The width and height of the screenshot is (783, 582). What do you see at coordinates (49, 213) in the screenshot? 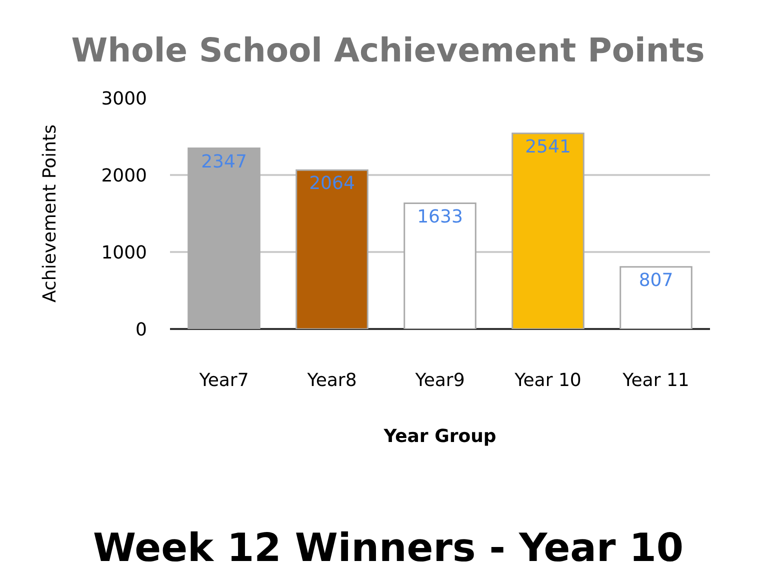
I see `y-axis-title: Achievement Points` at bounding box center [49, 213].